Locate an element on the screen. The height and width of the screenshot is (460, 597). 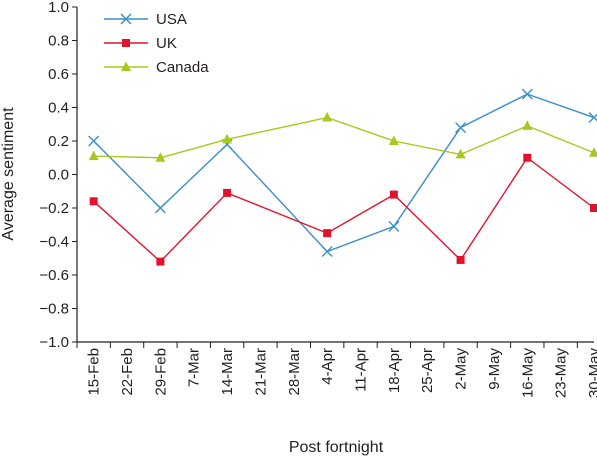
y-tick-label: 0.8 is located at coordinates (58, 41).